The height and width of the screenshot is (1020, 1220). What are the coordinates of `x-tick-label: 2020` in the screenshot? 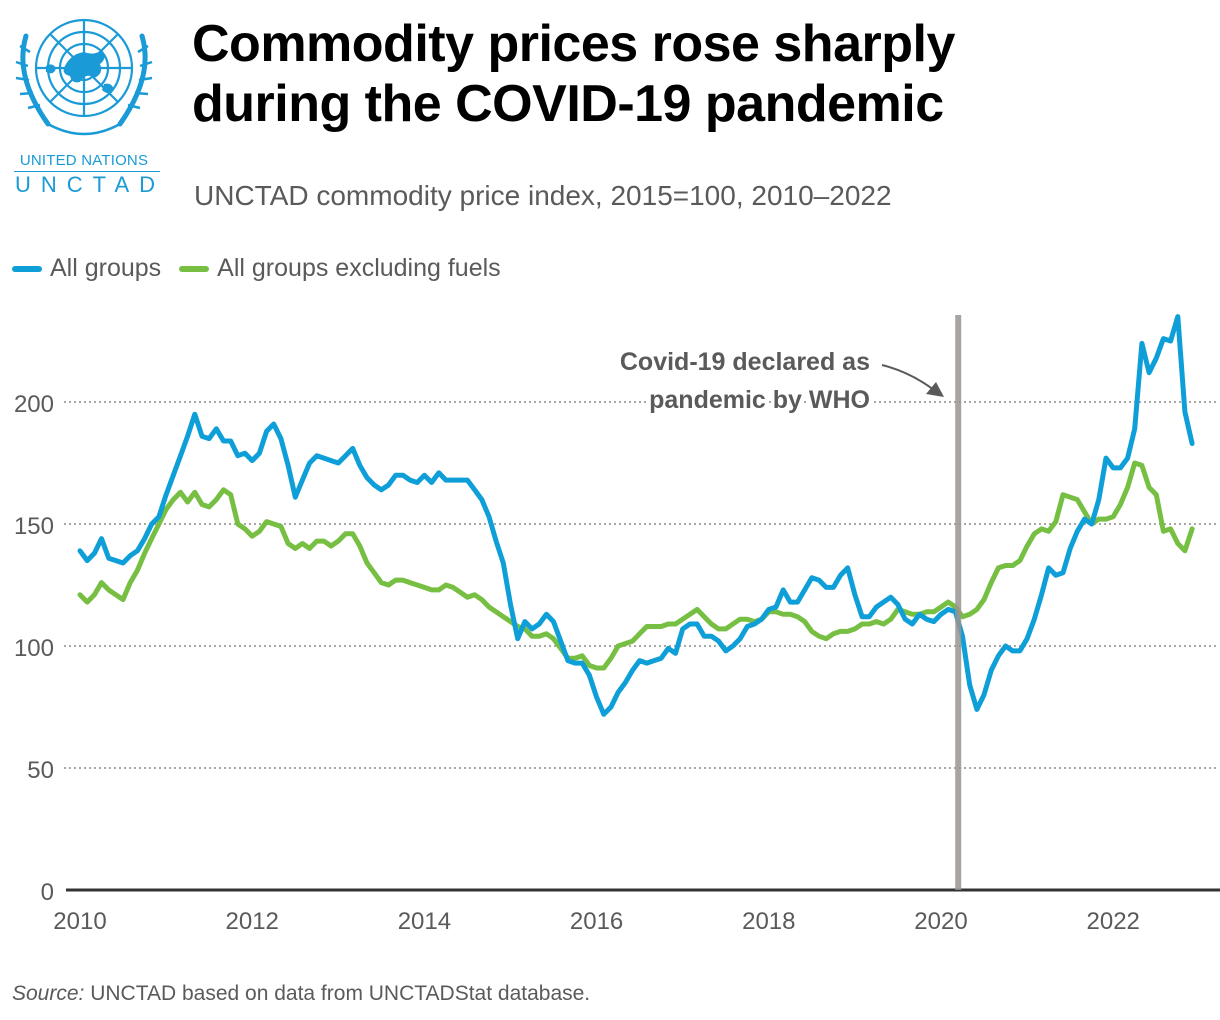 It's located at (940, 921).